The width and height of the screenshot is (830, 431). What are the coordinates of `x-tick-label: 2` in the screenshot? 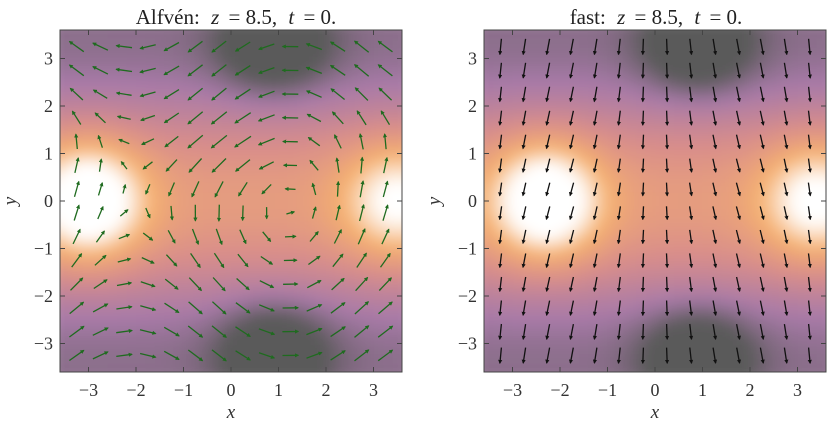 It's located at (326, 390).